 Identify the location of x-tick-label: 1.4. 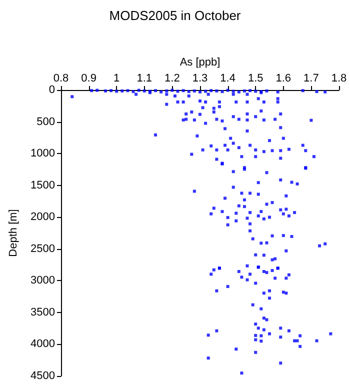
(228, 78).